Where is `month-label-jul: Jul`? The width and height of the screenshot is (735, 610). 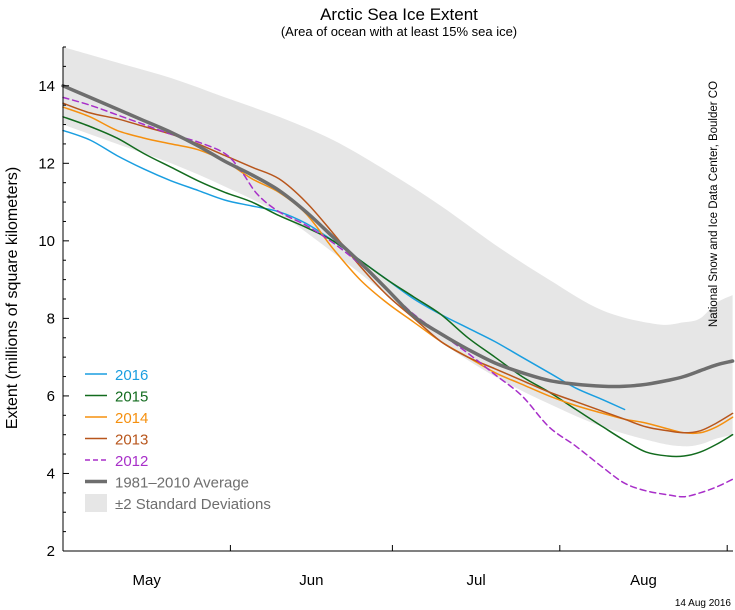
month-label-jul: Jul is located at coordinates (476, 580).